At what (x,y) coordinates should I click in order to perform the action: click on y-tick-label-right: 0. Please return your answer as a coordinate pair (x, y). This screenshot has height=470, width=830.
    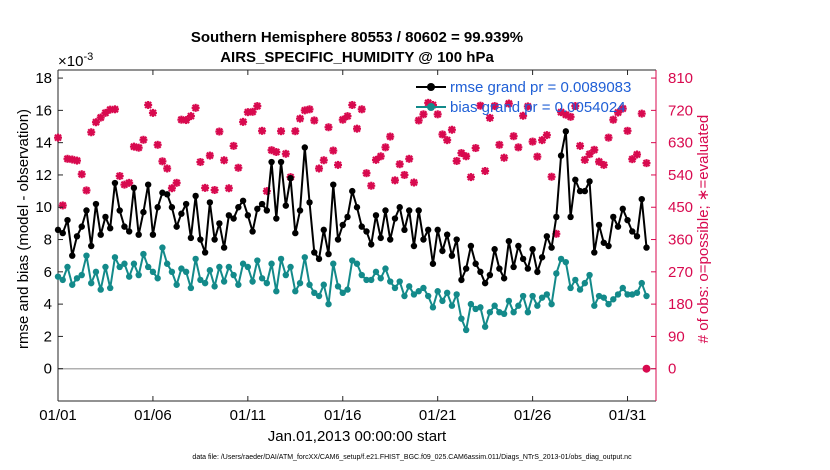
    Looking at the image, I should click on (672, 369).